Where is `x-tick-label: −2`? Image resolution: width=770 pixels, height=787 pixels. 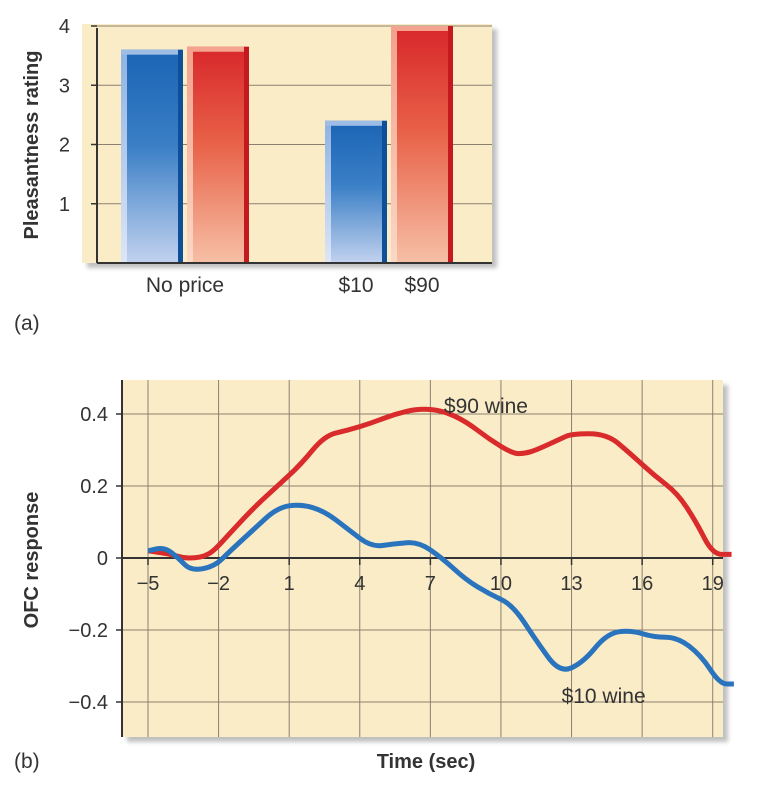
x-tick-label: −2 is located at coordinates (218, 584).